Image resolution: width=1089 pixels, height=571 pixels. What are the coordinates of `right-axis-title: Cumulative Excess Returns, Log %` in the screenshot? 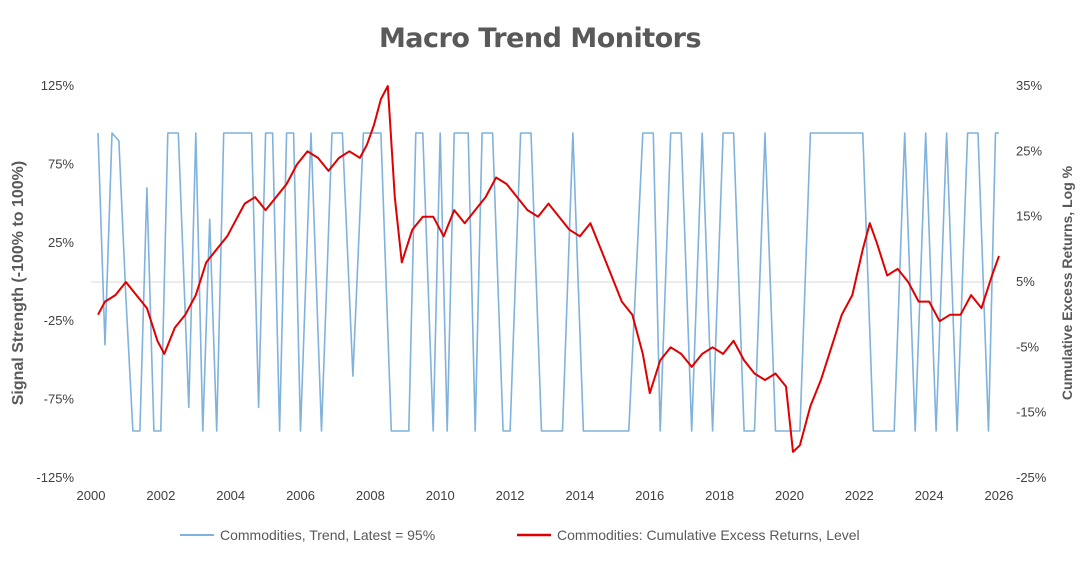 It's located at (1067, 282).